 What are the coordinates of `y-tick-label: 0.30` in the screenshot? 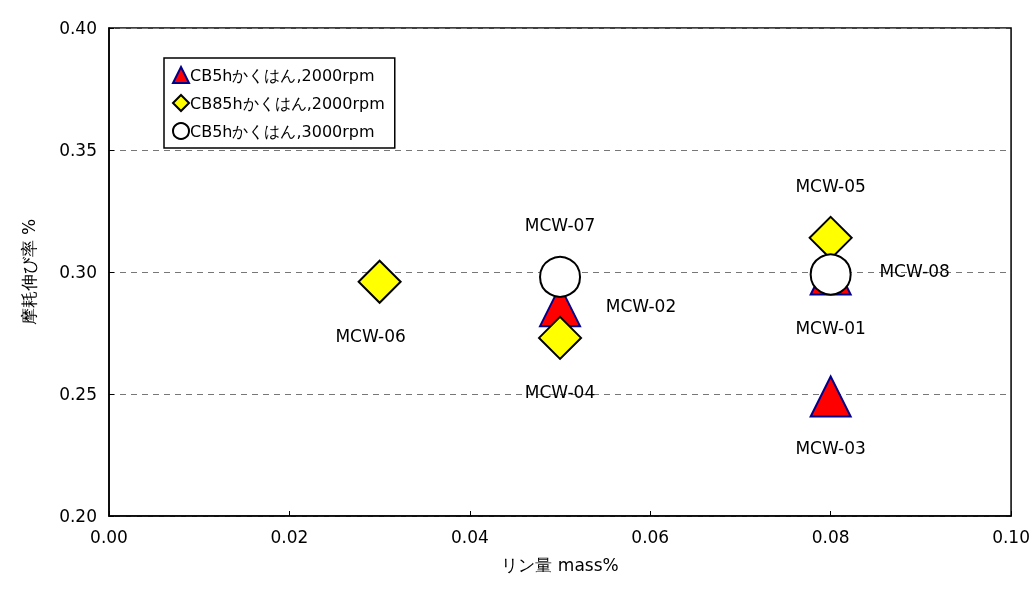 It's located at (78, 272).